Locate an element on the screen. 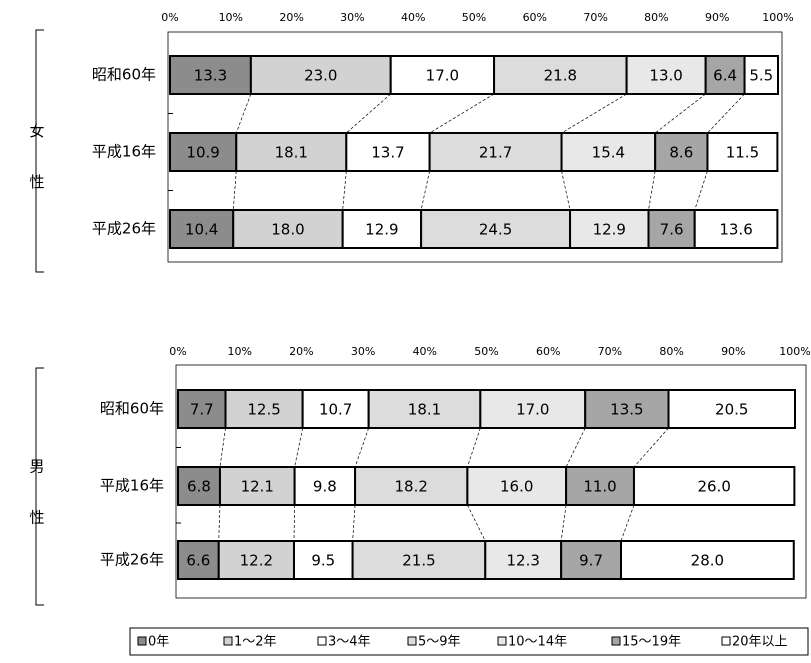 The height and width of the screenshot is (663, 811). legend-label: 10～14年 is located at coordinates (537, 642).